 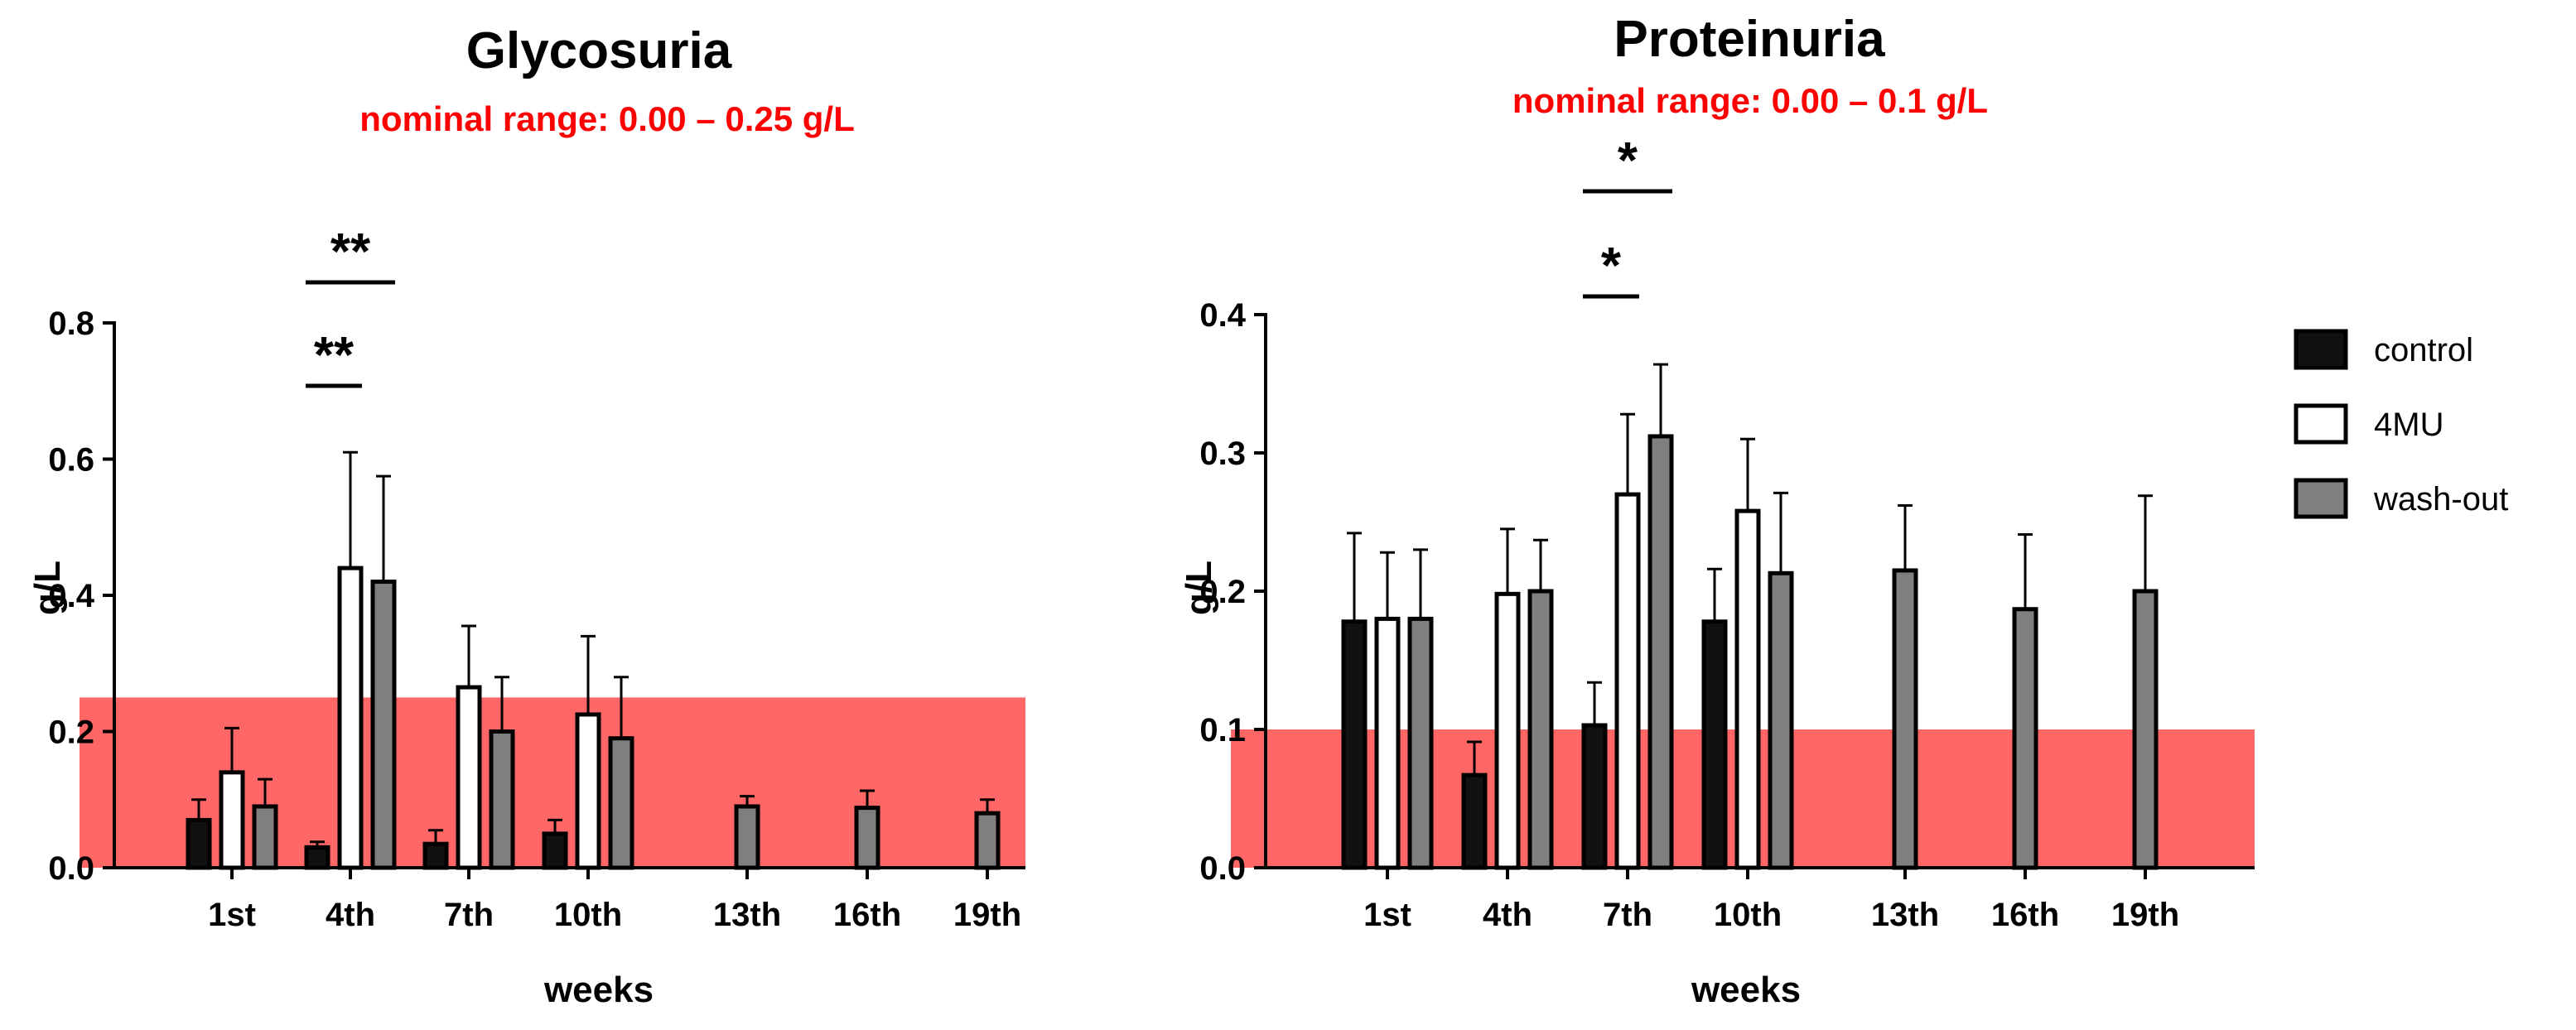 What do you see at coordinates (2321, 424) in the screenshot?
I see `legend-swatch-4mu` at bounding box center [2321, 424].